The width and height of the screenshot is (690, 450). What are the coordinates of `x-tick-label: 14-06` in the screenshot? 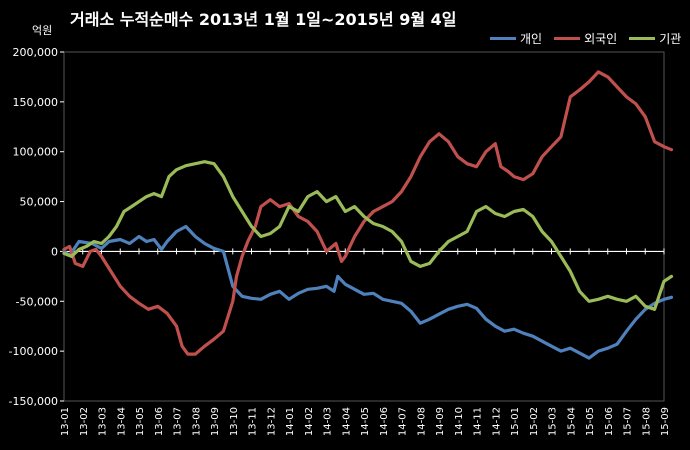 It's located at (384, 421).